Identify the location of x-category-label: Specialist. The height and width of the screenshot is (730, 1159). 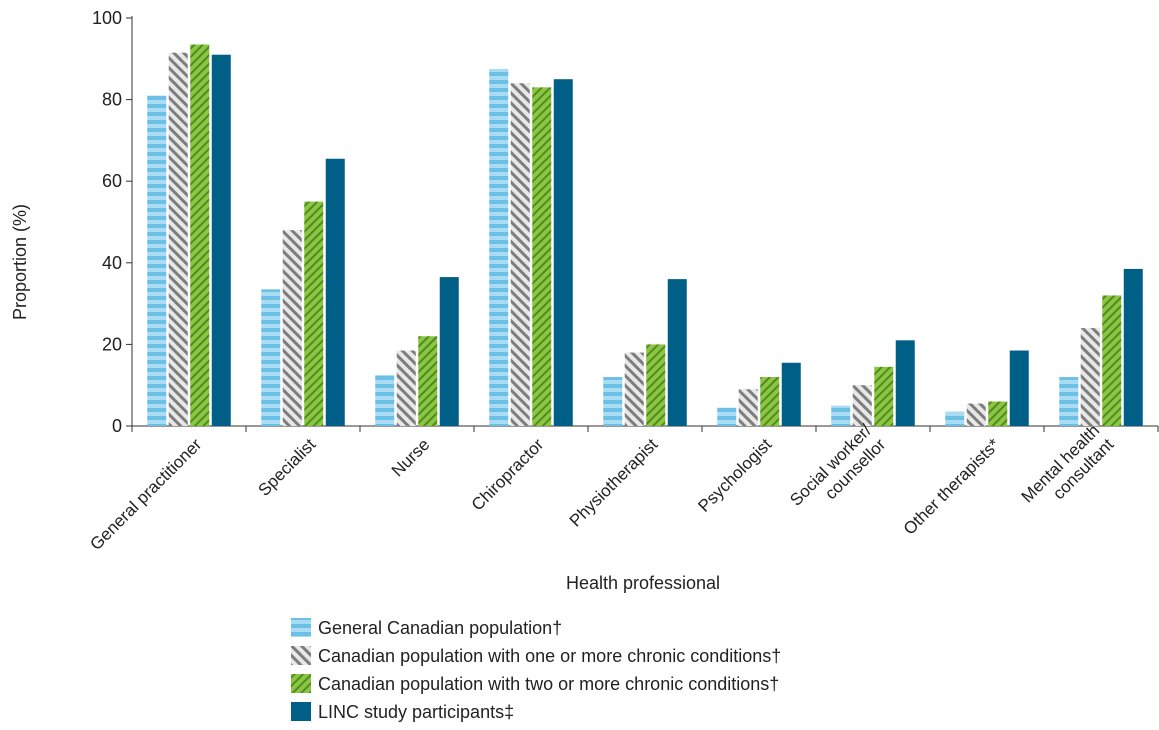
(286, 467).